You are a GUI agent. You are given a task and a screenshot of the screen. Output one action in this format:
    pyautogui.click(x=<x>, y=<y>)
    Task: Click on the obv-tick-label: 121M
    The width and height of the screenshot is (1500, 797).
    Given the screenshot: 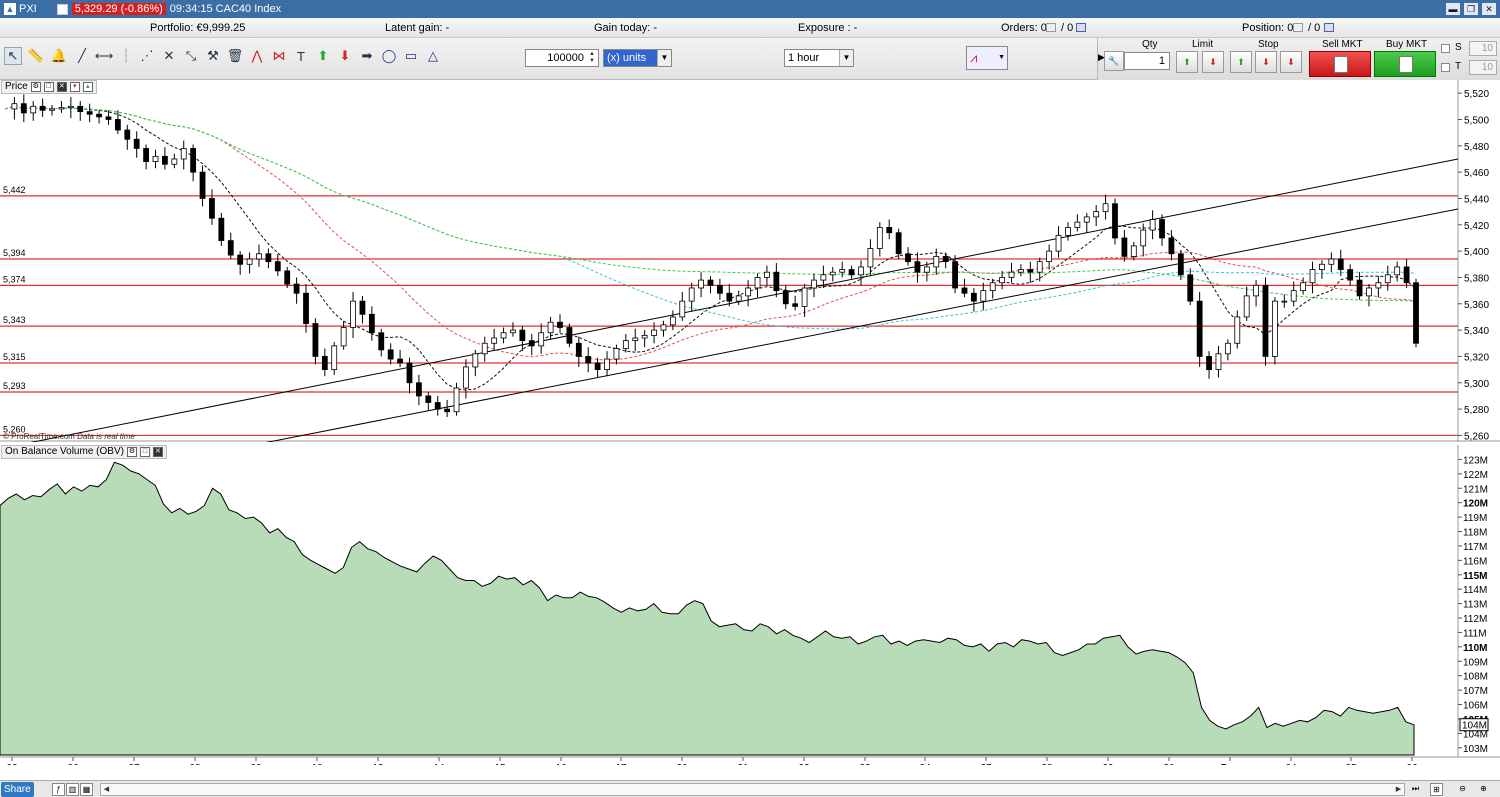 What is the action you would take?
    pyautogui.click(x=1475, y=489)
    